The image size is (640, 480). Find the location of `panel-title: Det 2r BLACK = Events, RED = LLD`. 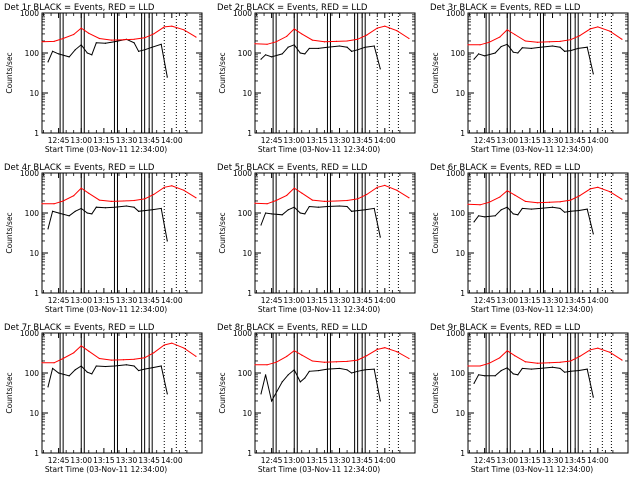

panel-title: Det 2r BLACK = Events, RED = LLD is located at coordinates (292, 8).